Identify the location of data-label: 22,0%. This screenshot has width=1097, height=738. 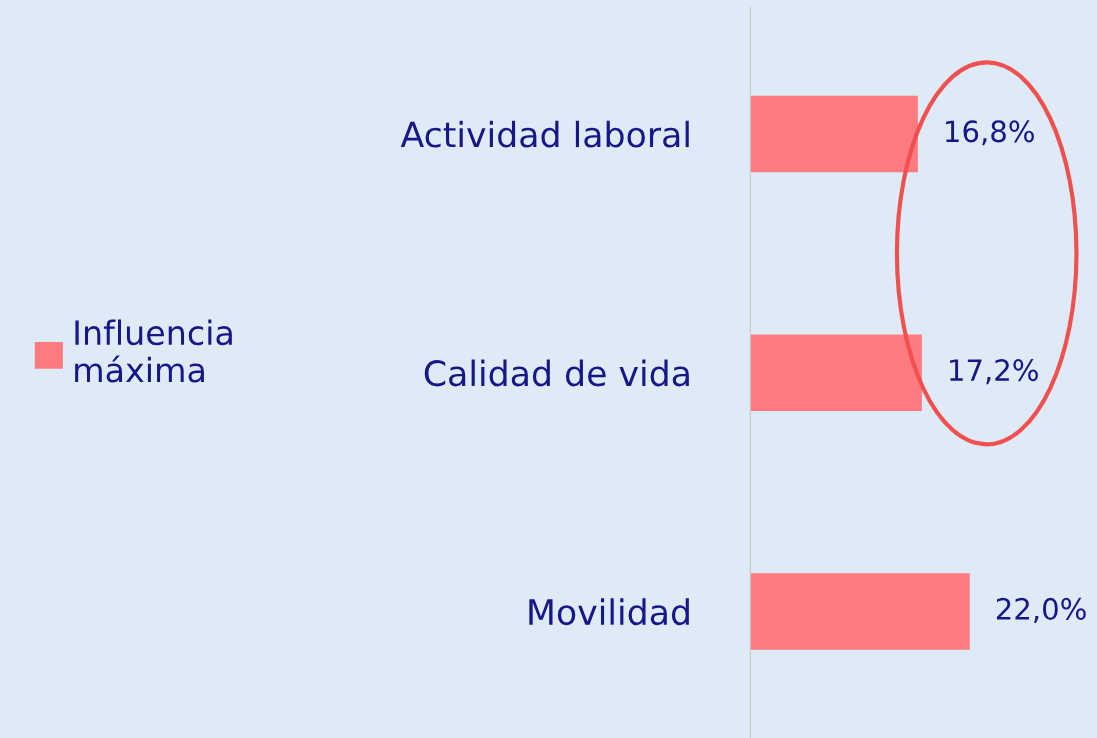
(1041, 610).